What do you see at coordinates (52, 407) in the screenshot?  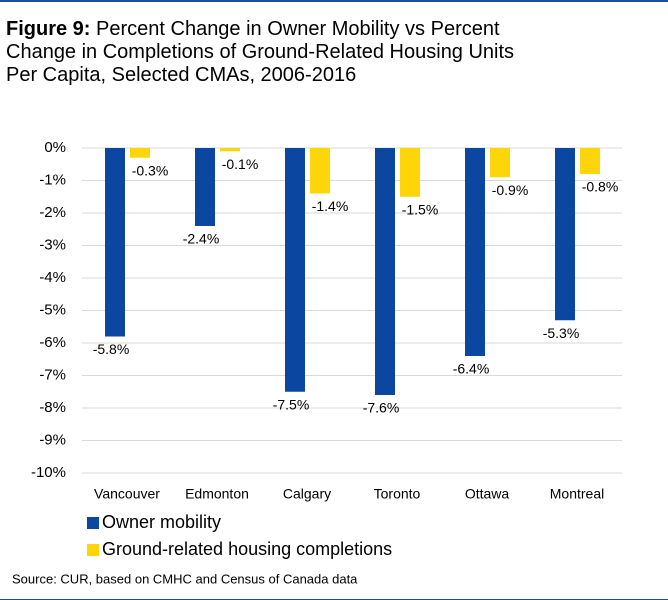 I see `y-tick-label: -8%` at bounding box center [52, 407].